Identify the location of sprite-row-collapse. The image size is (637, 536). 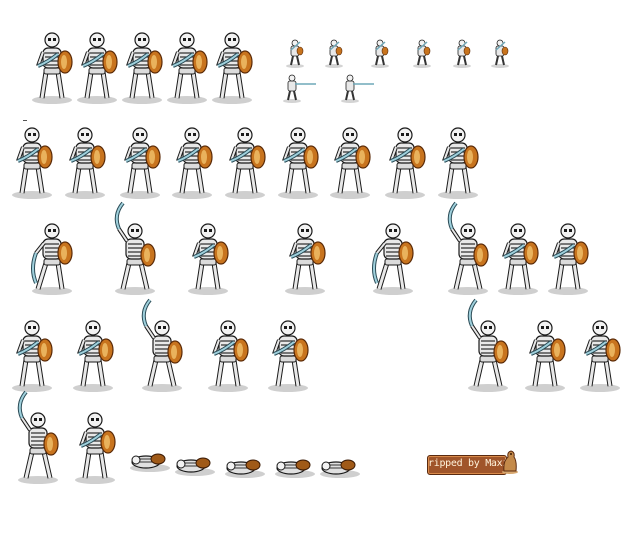
(189, 438).